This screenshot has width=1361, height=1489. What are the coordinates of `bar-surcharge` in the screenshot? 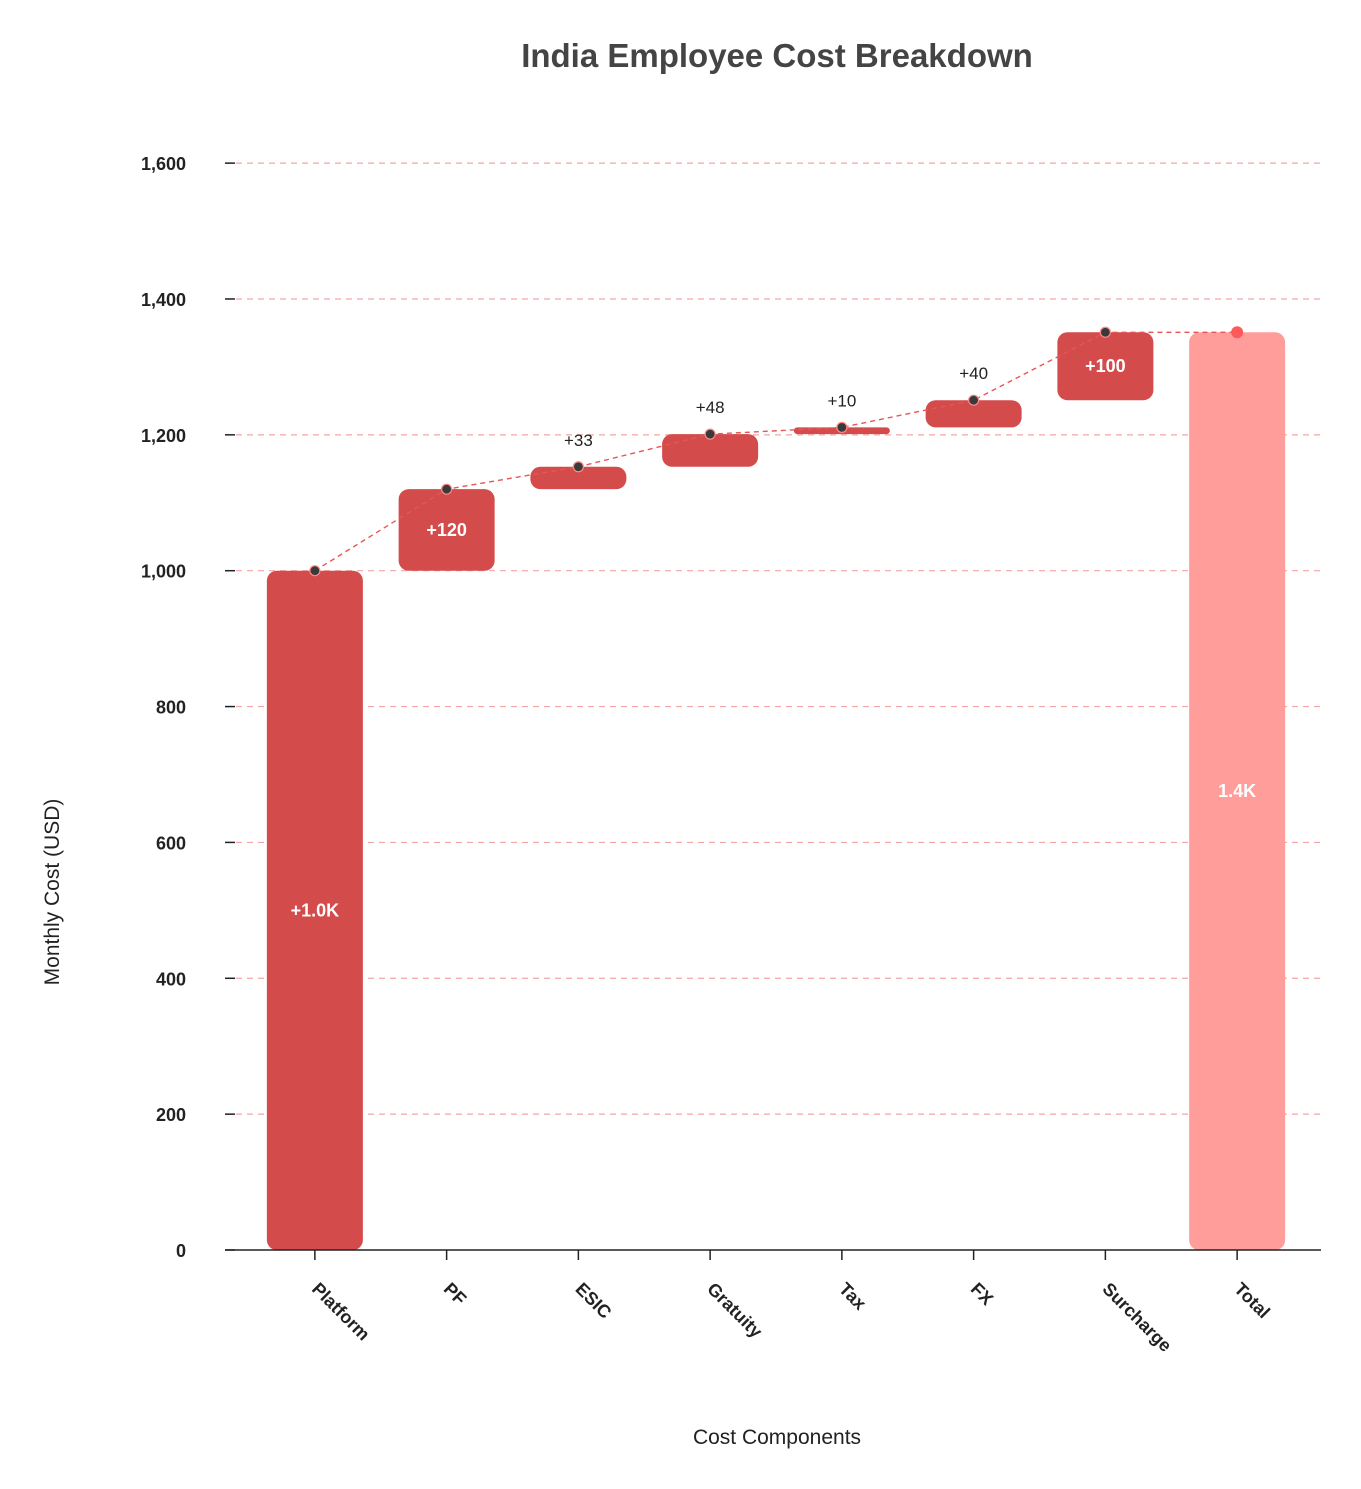 It's located at (1105, 366).